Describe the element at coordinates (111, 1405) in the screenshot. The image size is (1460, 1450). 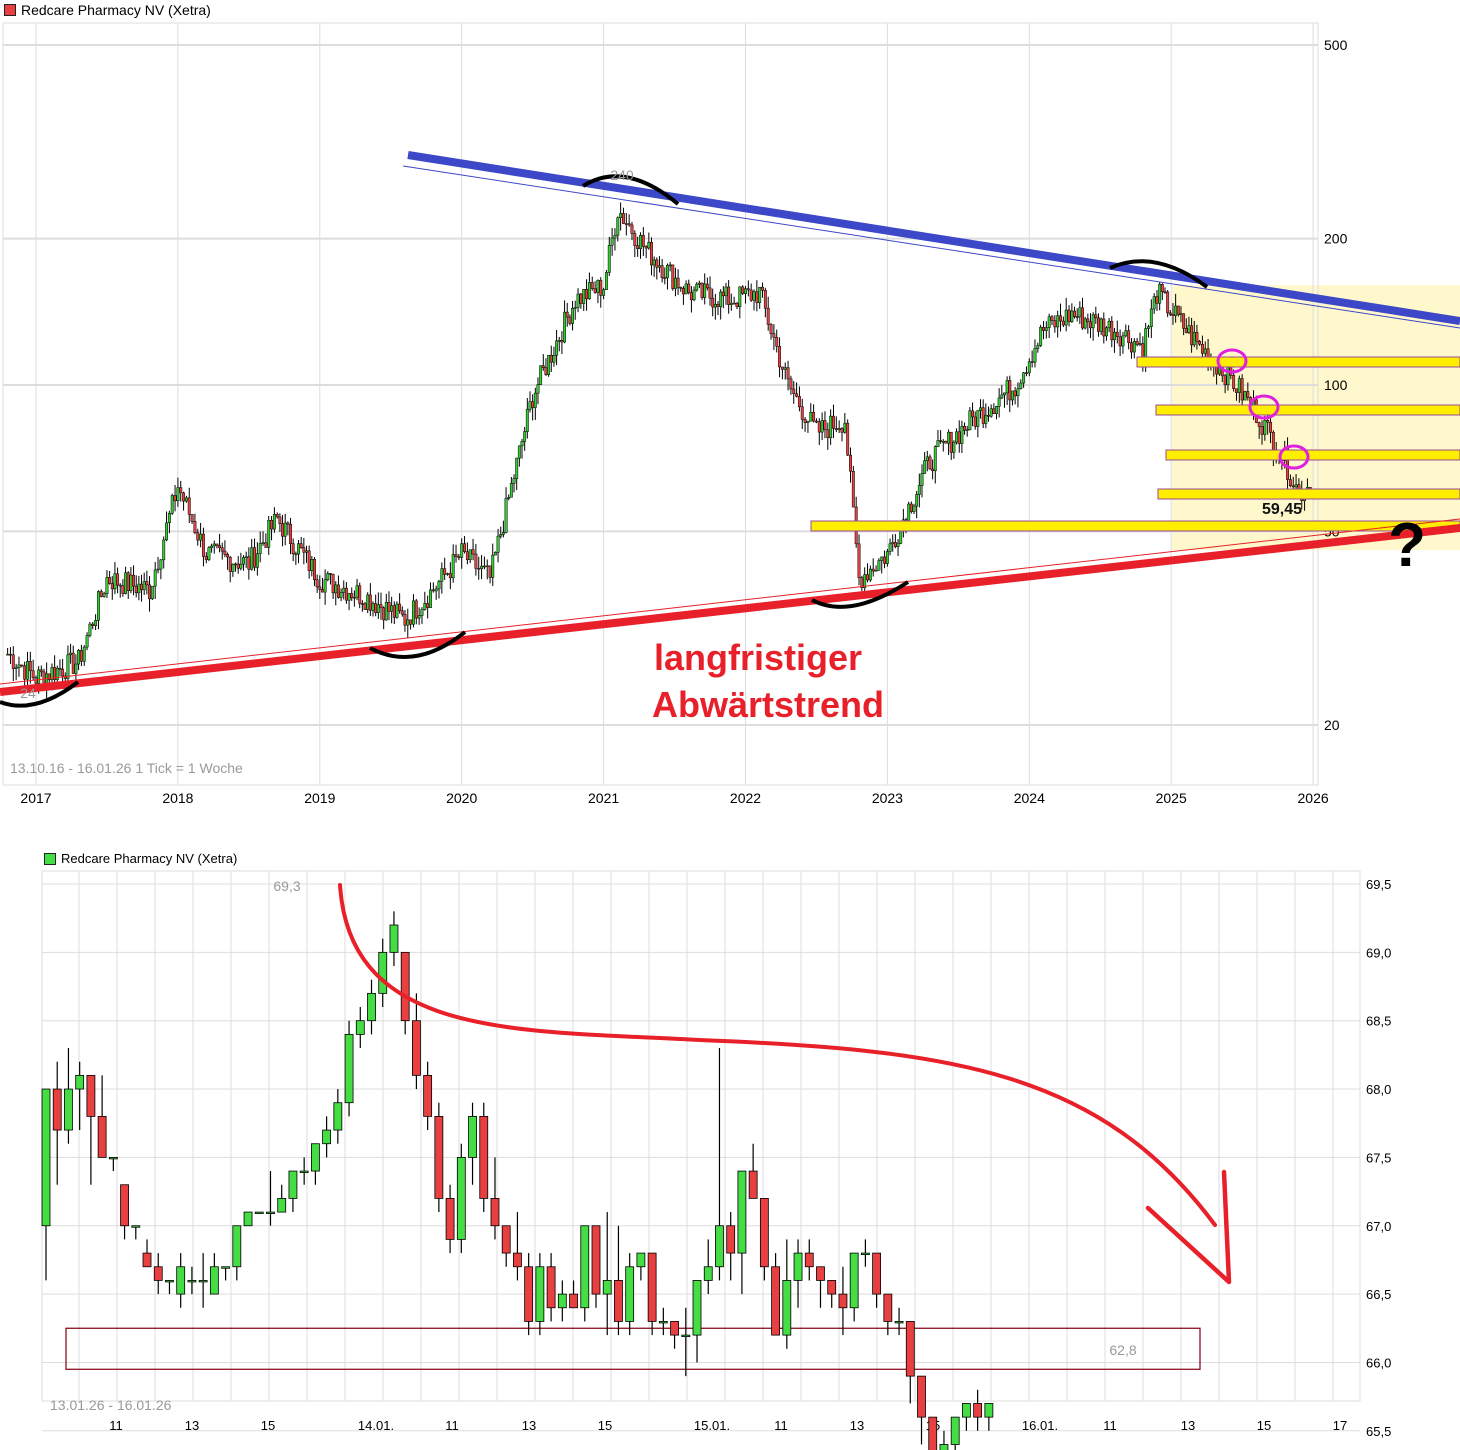
I see `range-label: 13.01.26 - 16.01.26` at that location.